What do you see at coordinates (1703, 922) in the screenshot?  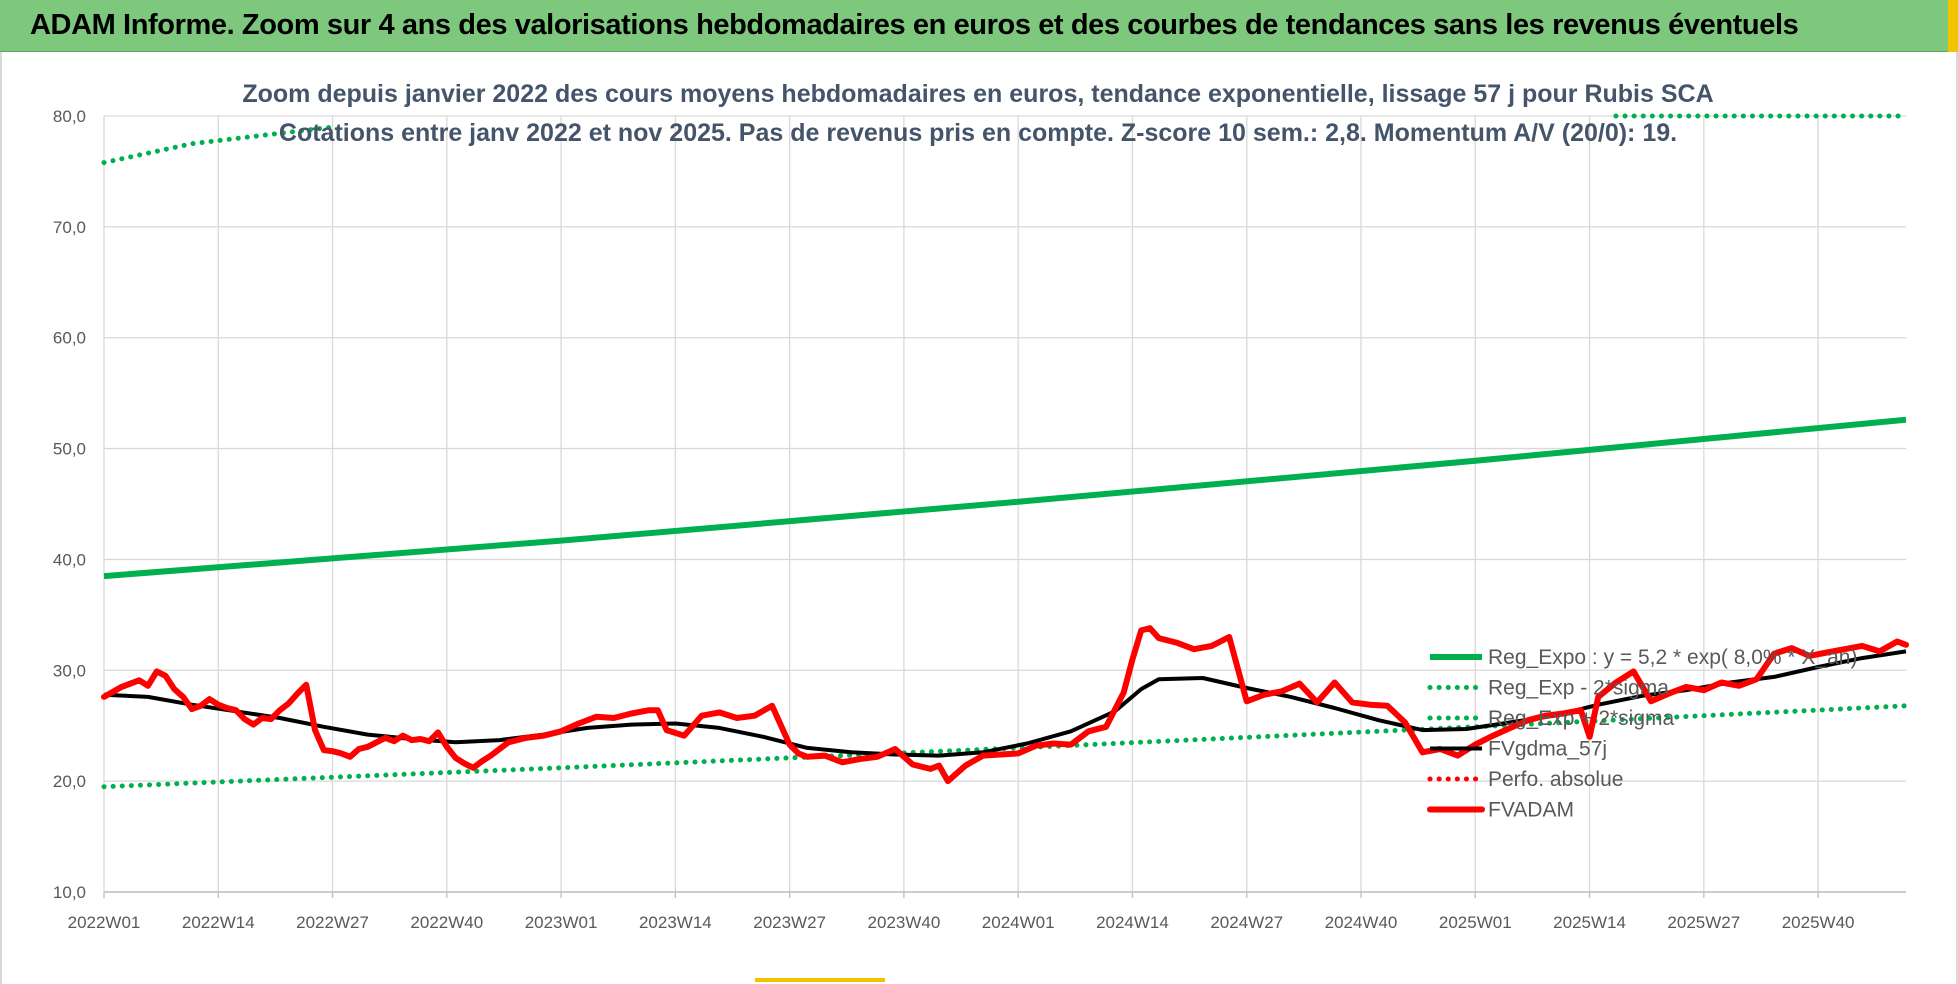 I see `x-tick-label: 2025W27` at bounding box center [1703, 922].